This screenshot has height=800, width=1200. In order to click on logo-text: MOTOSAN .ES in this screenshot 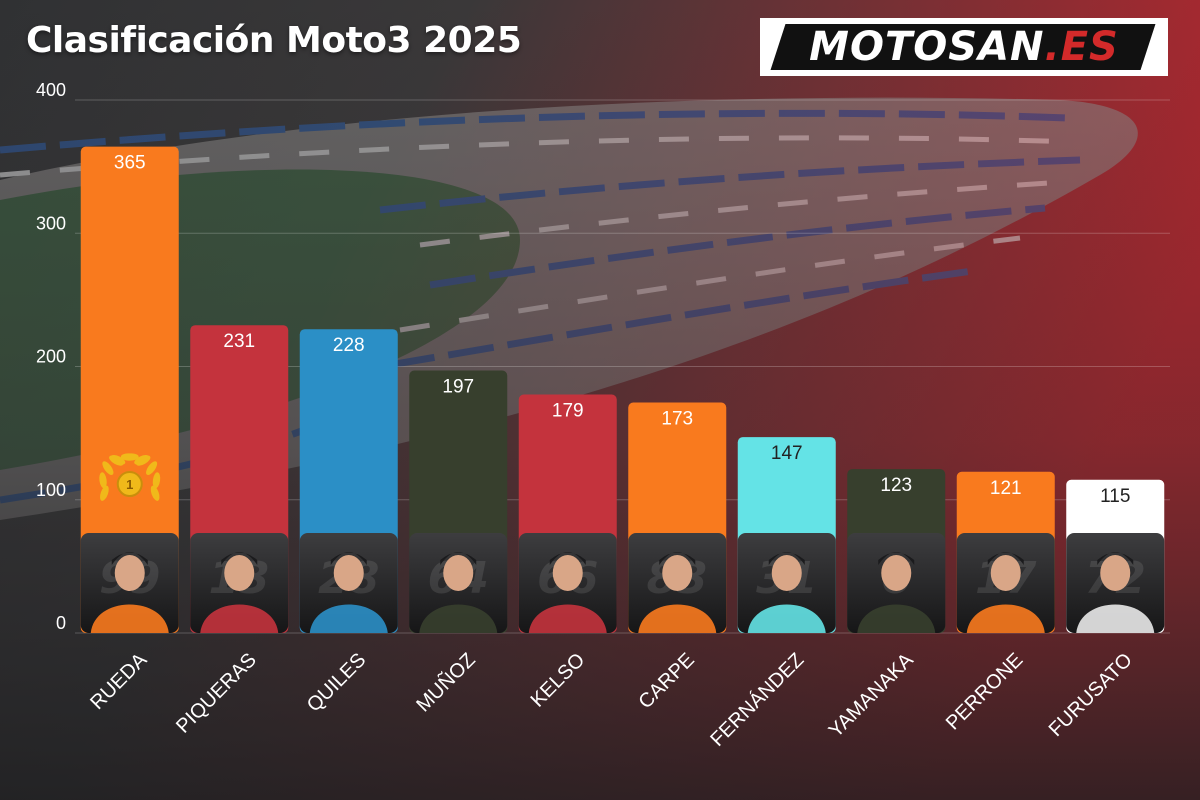, I will do `click(964, 47)`.